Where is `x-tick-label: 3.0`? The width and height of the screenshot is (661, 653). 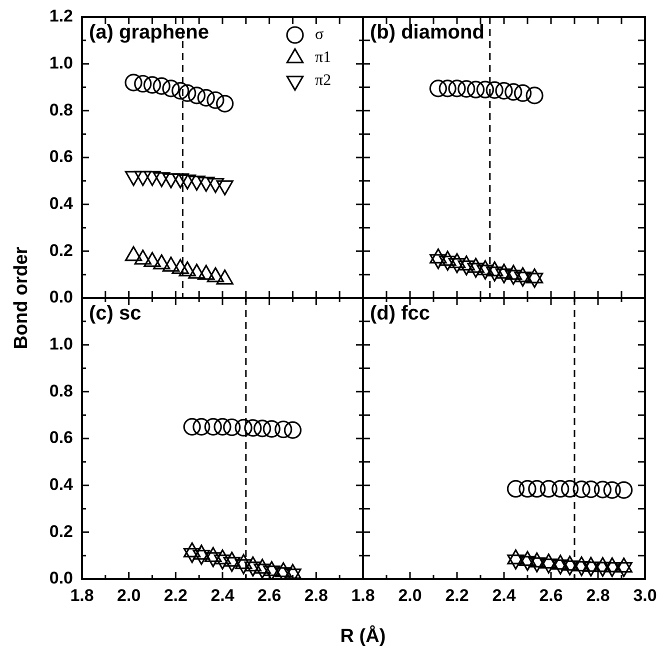
x-tick-label: 3.0 is located at coordinates (645, 596).